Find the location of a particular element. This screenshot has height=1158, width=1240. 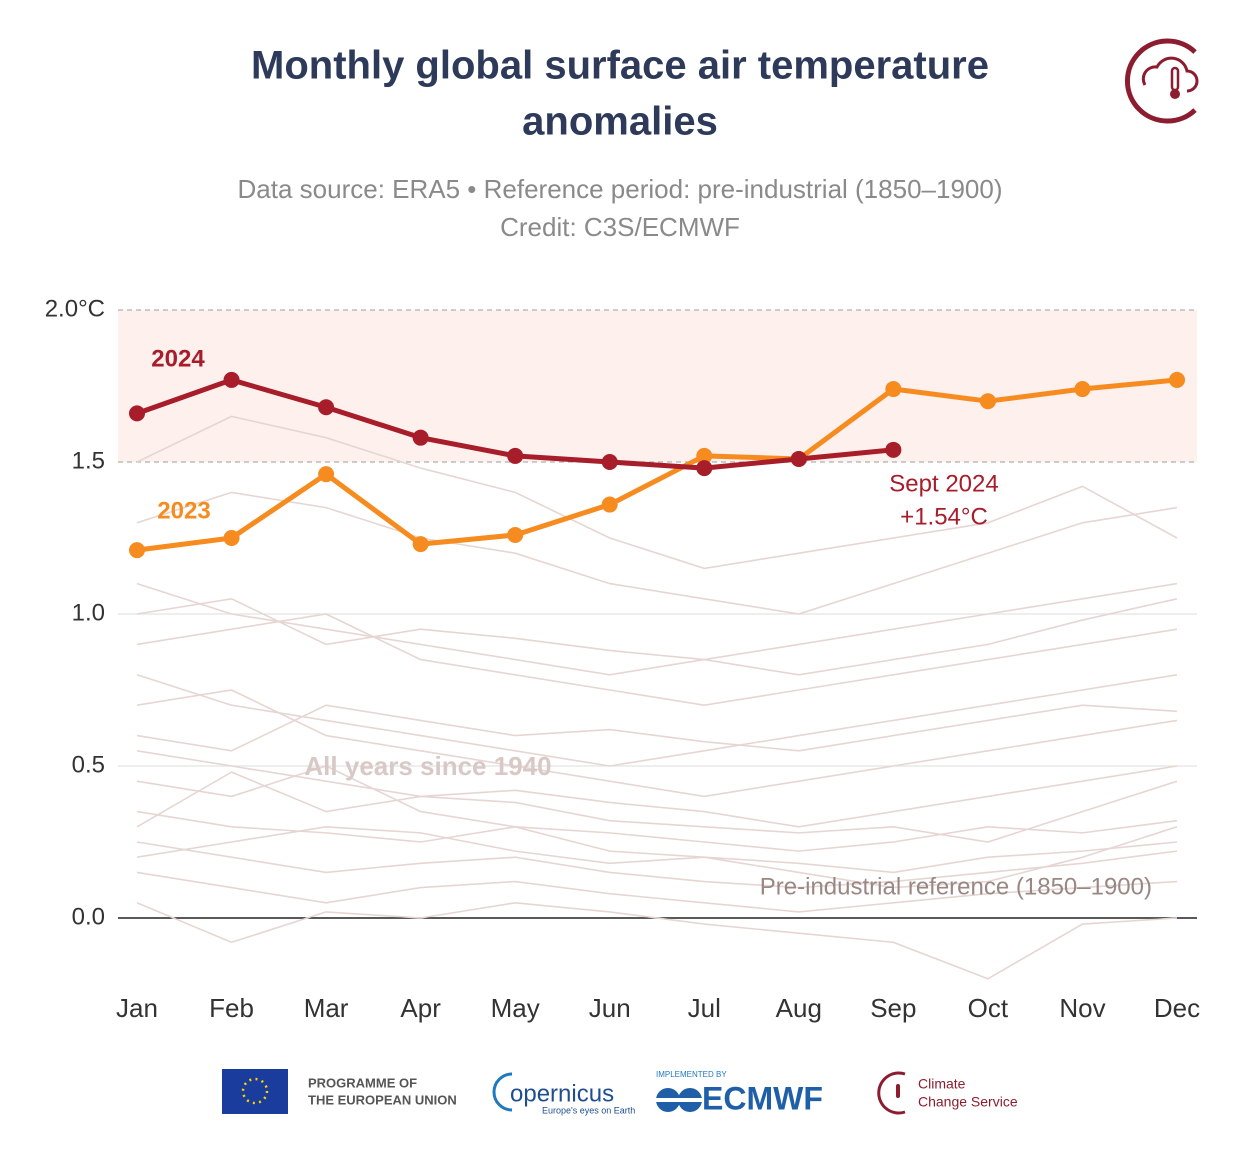

chart-title: anomalies is located at coordinates (620, 122).